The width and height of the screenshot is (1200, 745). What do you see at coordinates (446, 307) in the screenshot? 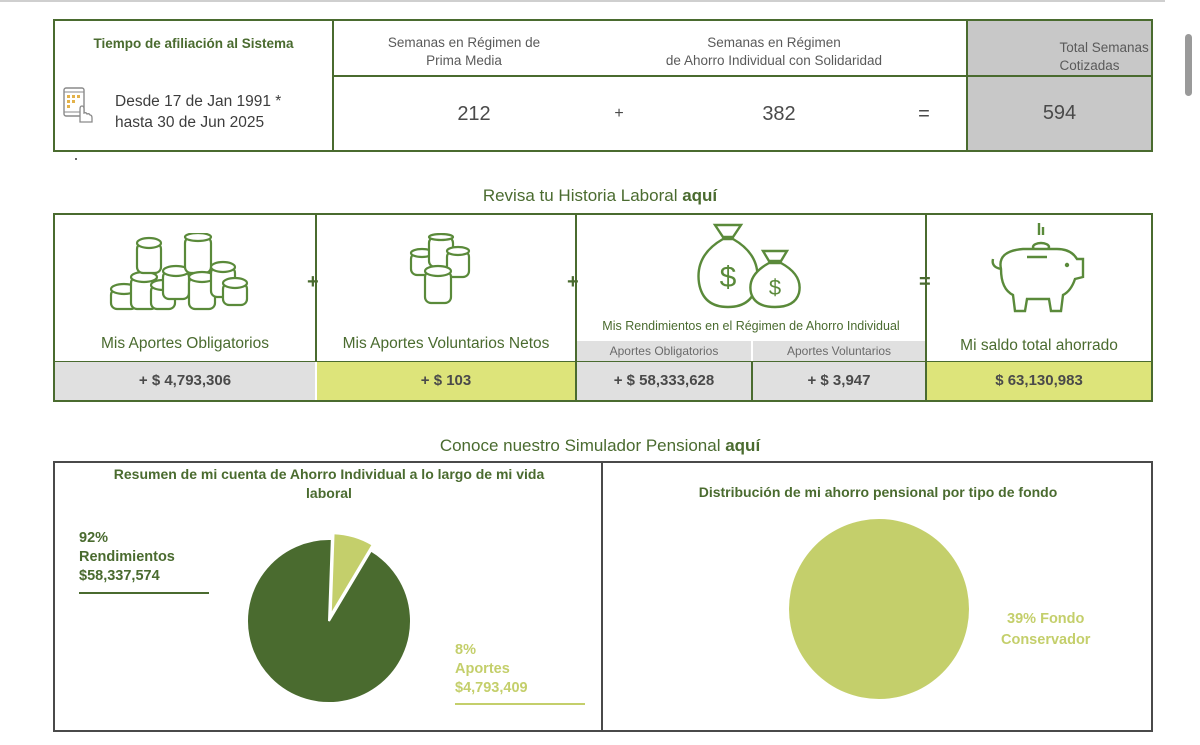
I see `aportes-voluntarios-col: Mis Aportes Voluntarios Netos + $ 103` at bounding box center [446, 307].